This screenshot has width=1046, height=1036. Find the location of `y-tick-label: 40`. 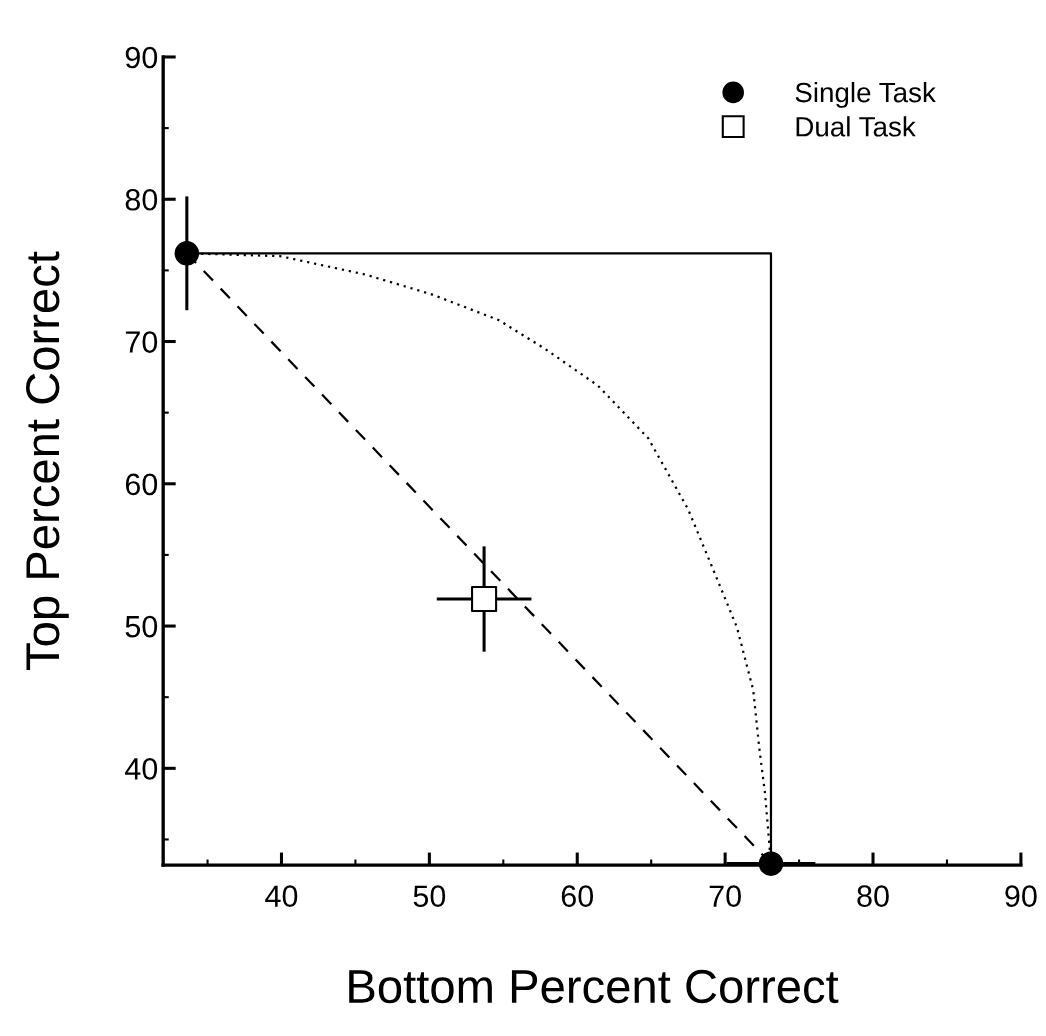

y-tick-label: 40 is located at coordinates (141, 769).